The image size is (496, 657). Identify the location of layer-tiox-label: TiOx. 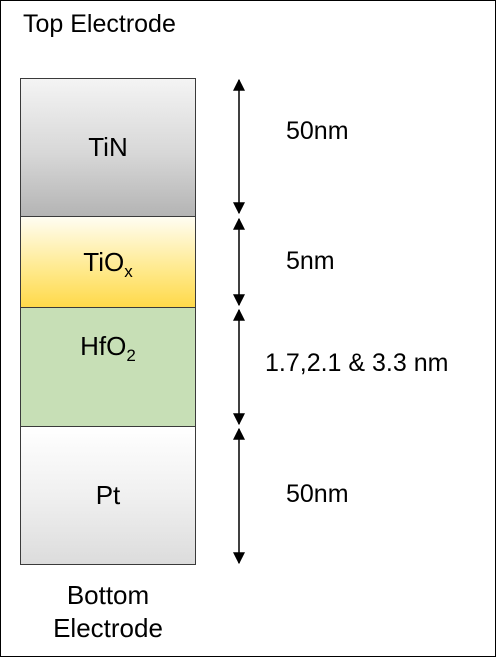
(108, 263).